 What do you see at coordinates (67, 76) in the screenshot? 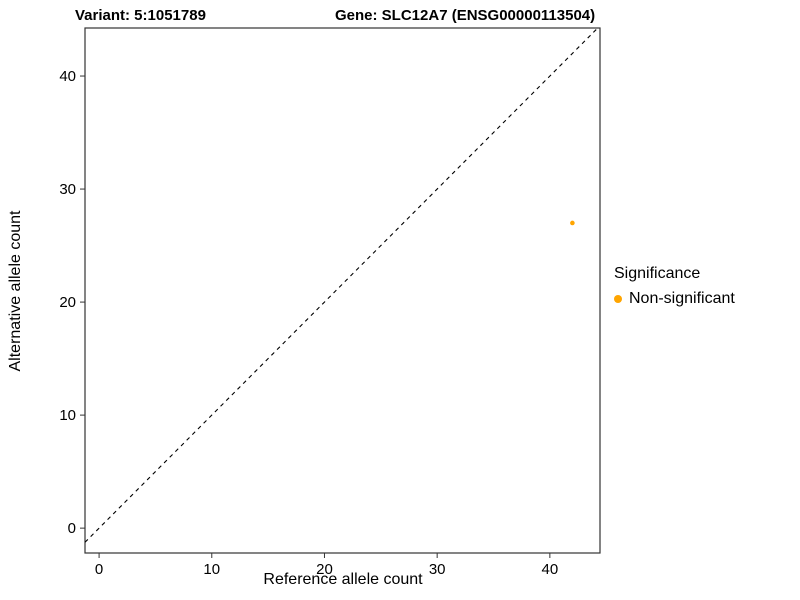
I see `y-tick-label: 40` at bounding box center [67, 76].